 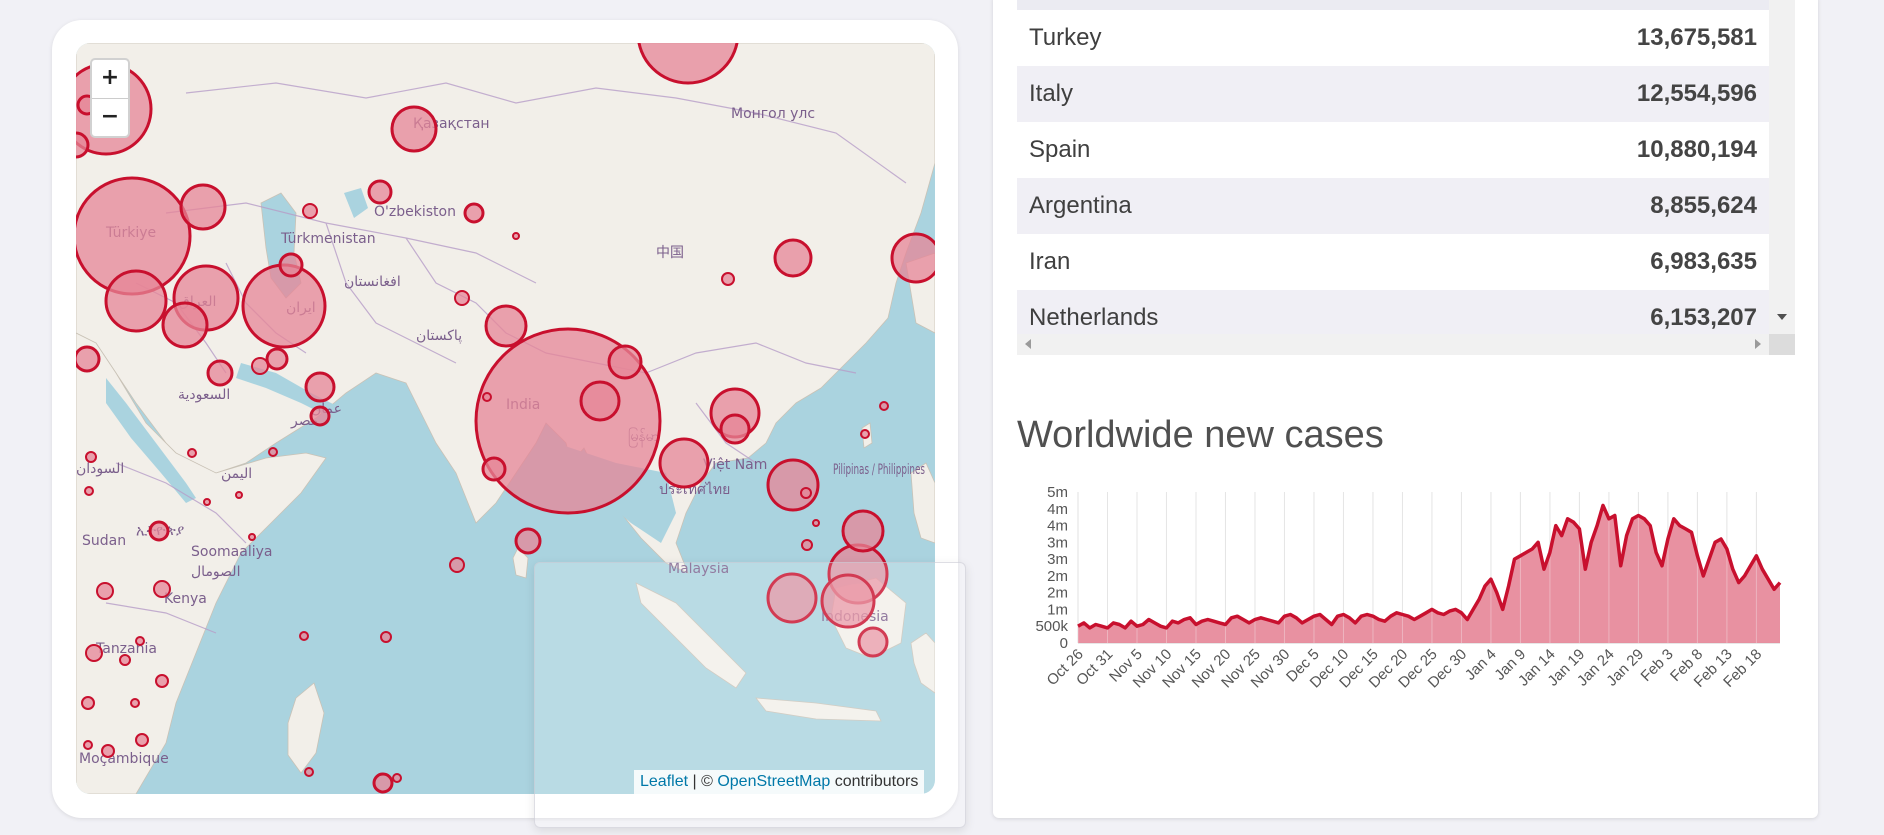 What do you see at coordinates (231, 552) in the screenshot?
I see `map-place-label: Soomaaliya` at bounding box center [231, 552].